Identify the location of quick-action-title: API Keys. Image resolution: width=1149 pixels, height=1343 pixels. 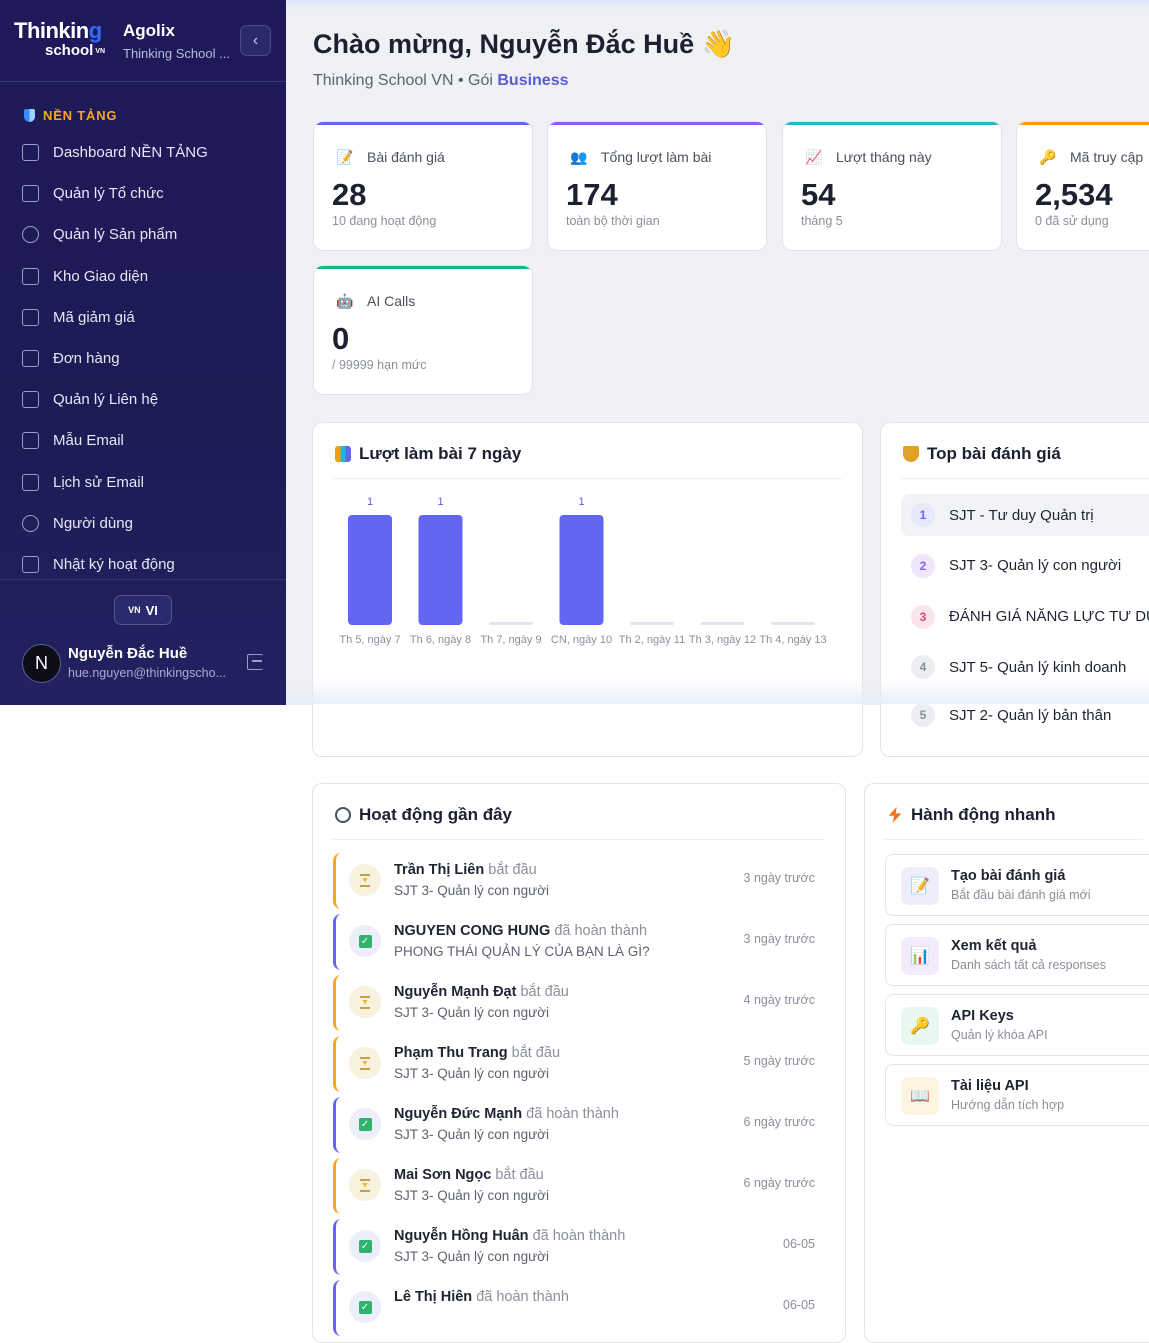
(982, 1016).